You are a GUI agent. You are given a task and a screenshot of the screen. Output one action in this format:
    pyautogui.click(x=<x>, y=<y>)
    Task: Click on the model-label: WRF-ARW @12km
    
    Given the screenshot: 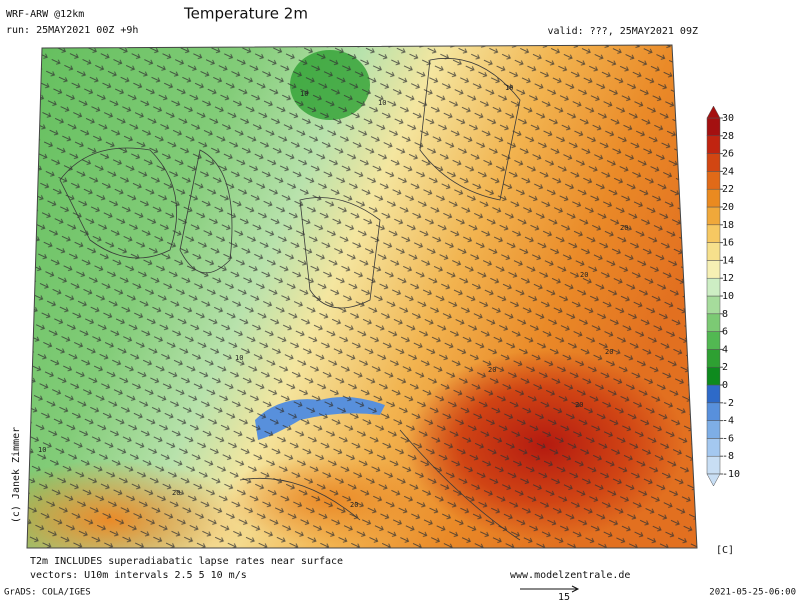 What is the action you would take?
    pyautogui.click(x=45, y=14)
    